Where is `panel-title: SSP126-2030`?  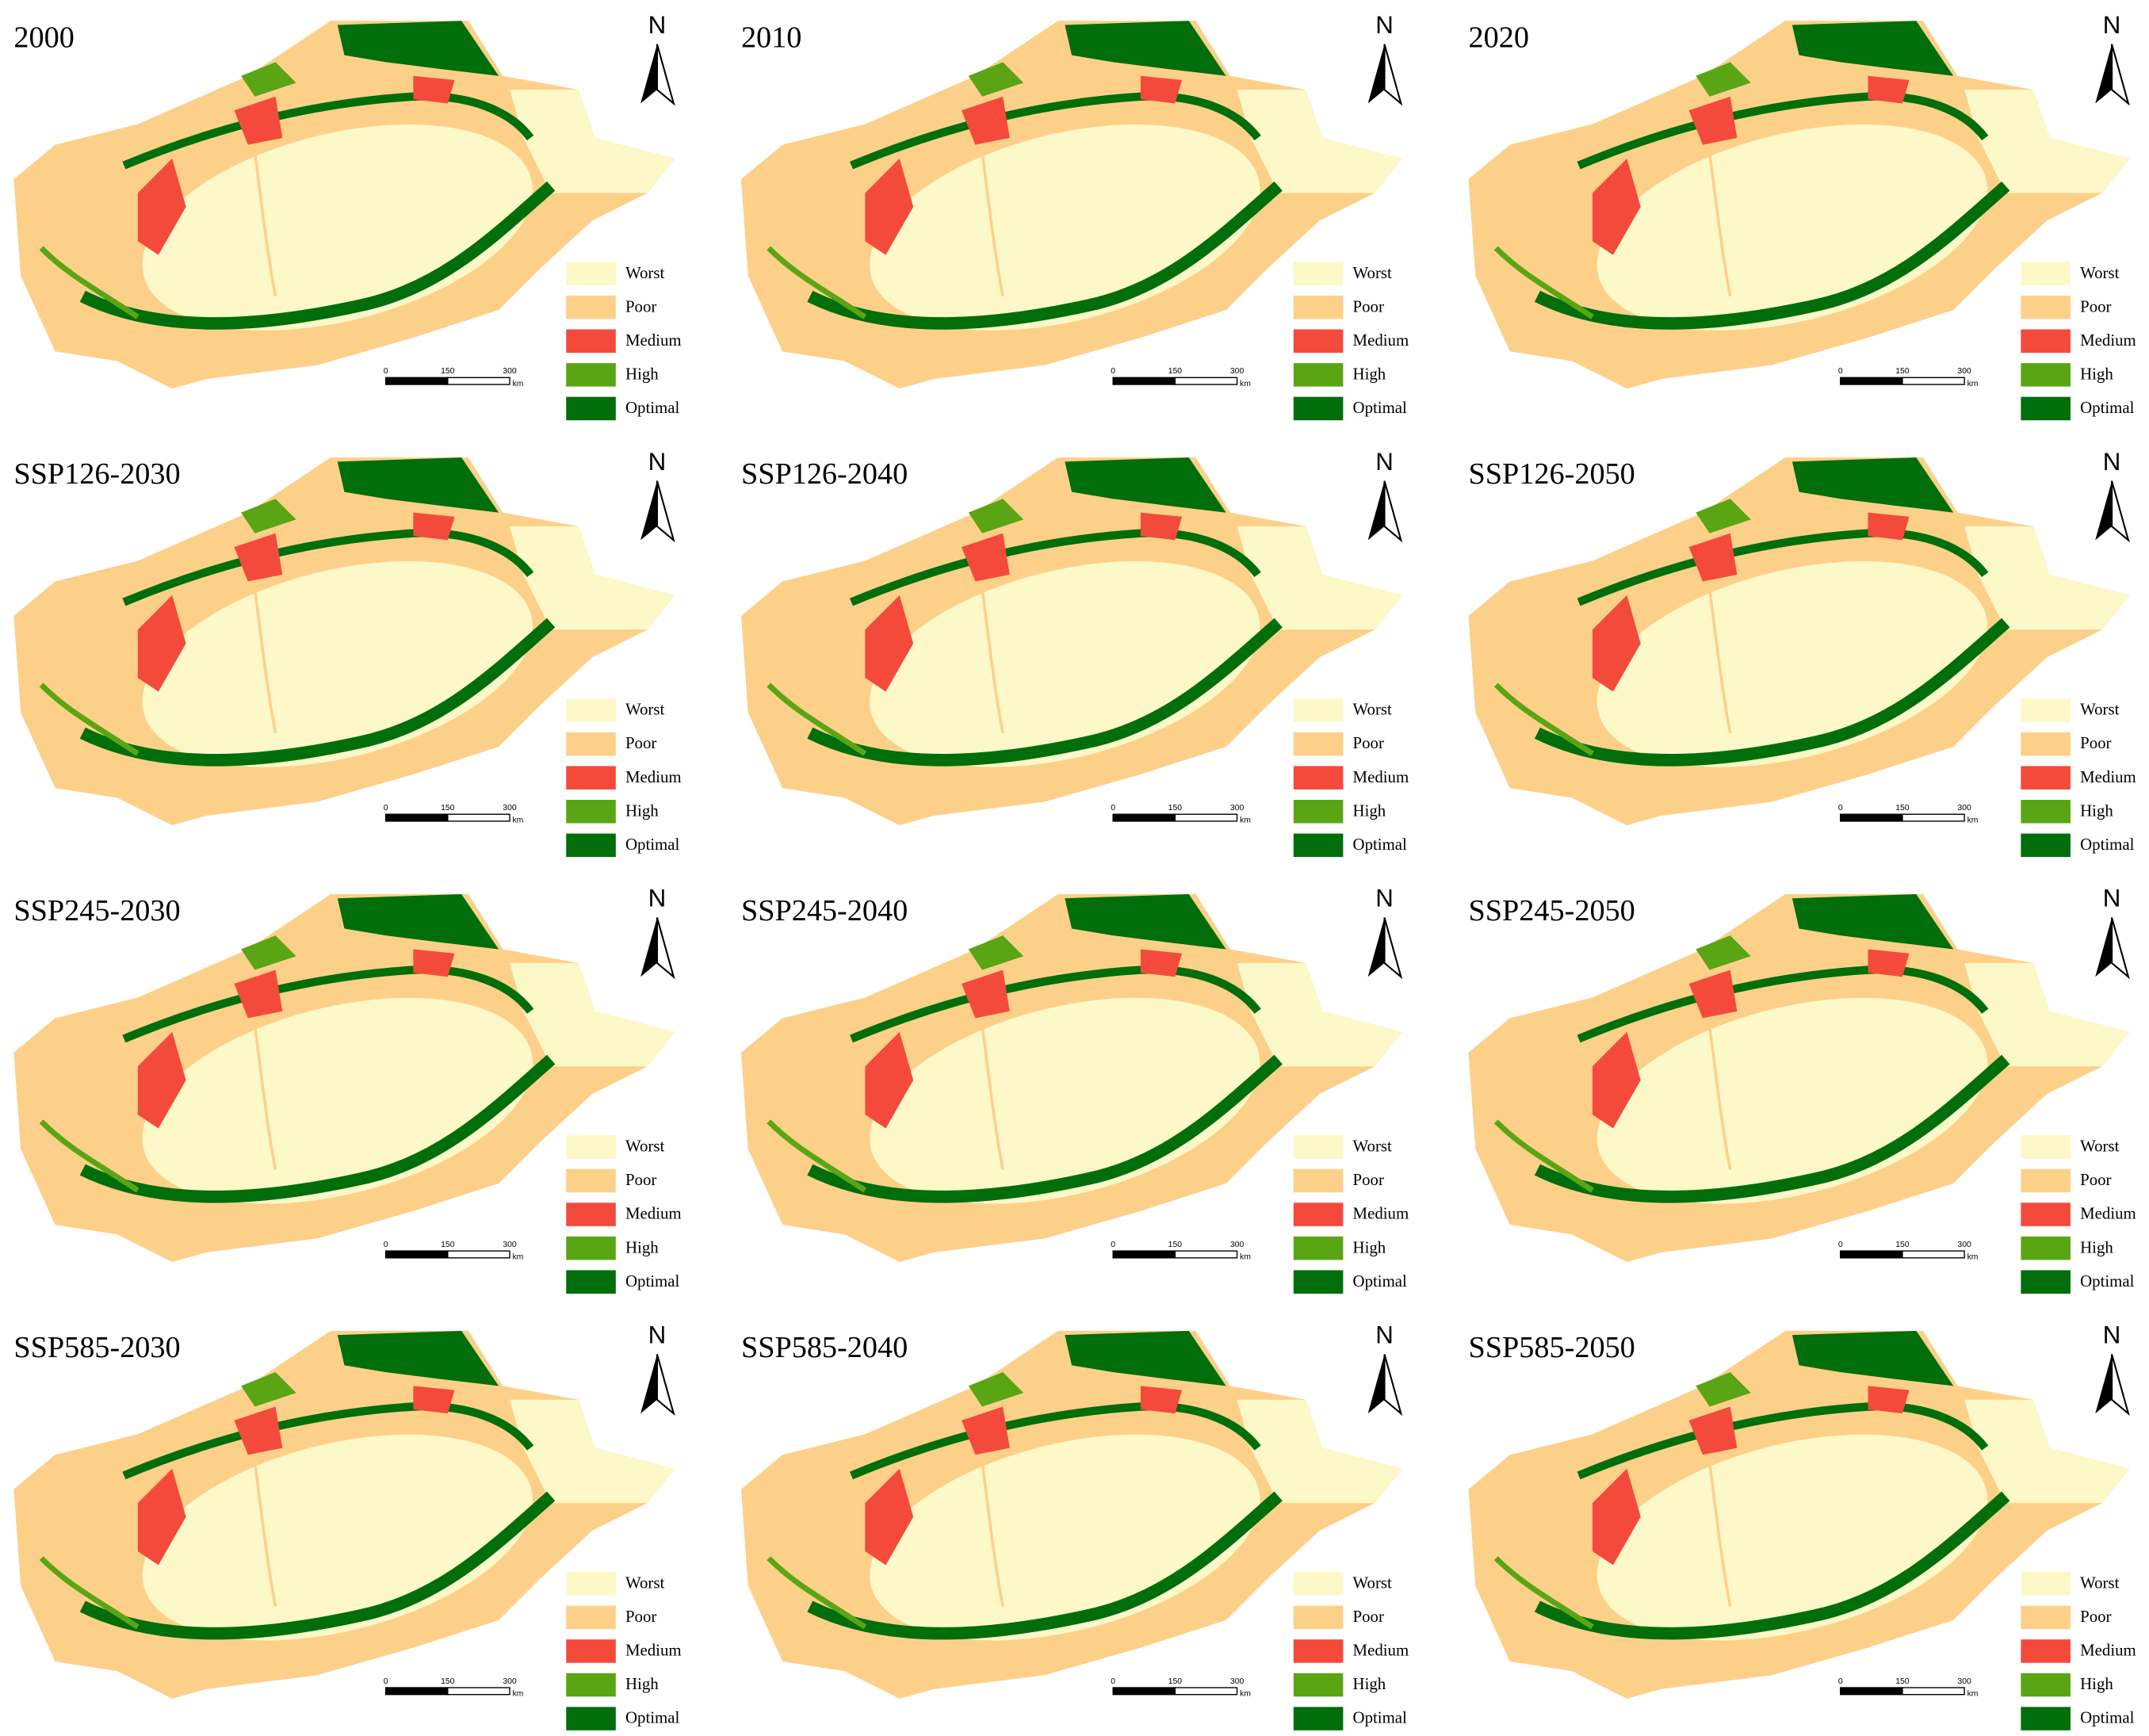
panel-title: SSP126-2030 is located at coordinates (96, 474).